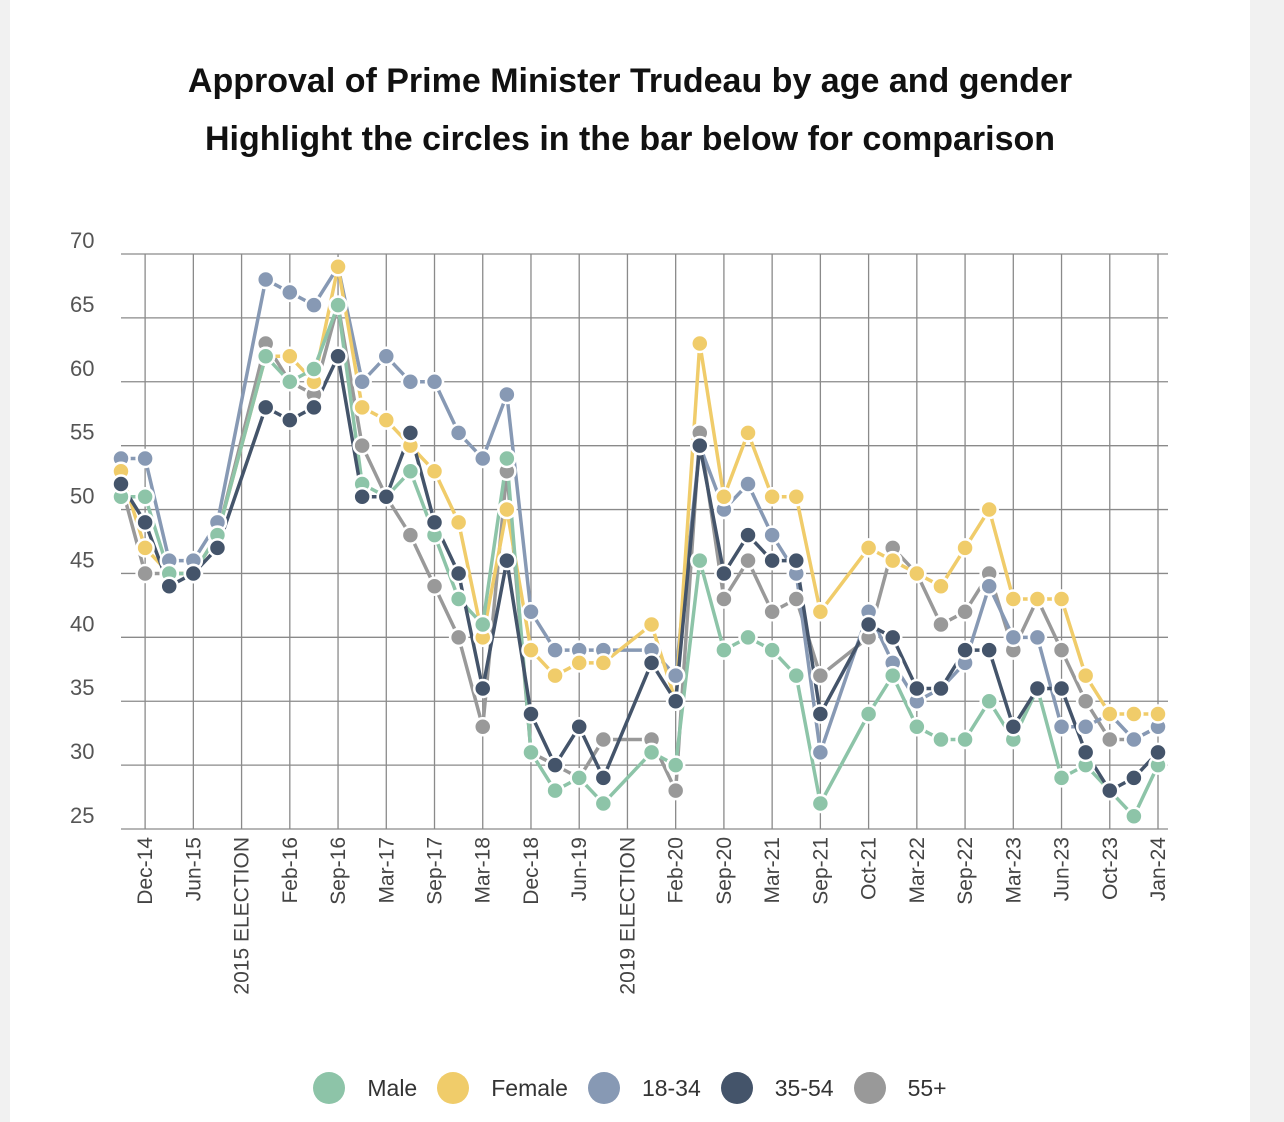  I want to click on legend-item-male: Male, so click(365, 1088).